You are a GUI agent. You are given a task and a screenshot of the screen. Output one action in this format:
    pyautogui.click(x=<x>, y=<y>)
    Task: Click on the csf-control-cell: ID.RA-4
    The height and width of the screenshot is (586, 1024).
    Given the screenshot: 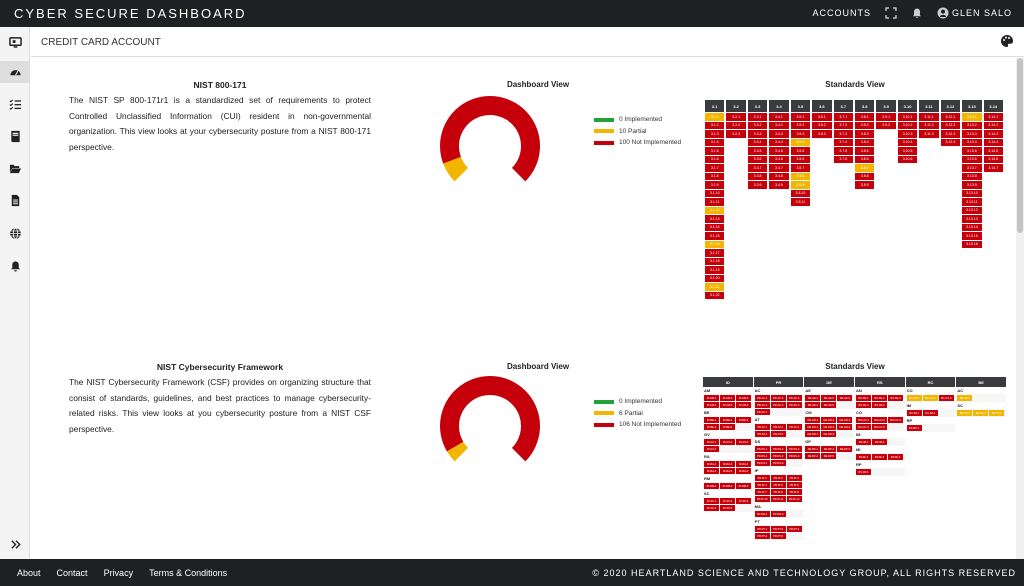 What is the action you would take?
    pyautogui.click(x=711, y=471)
    